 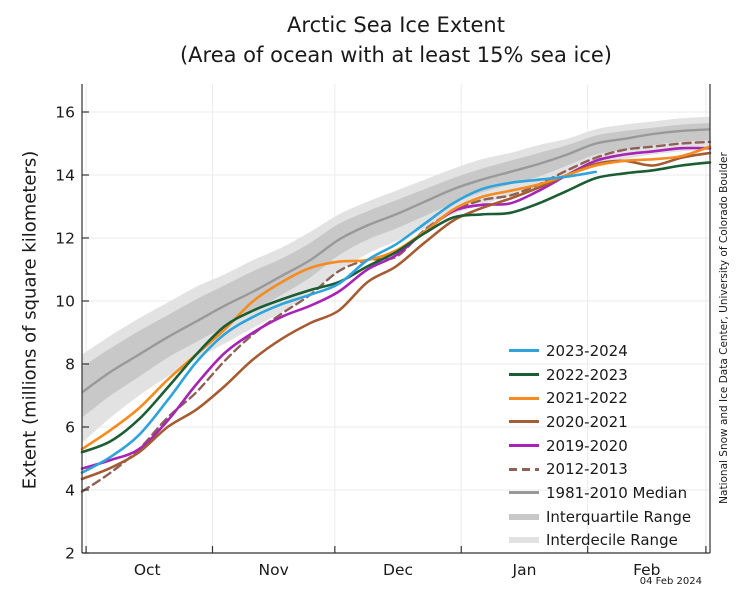 I want to click on y-tick-label: 8, so click(x=70, y=365).